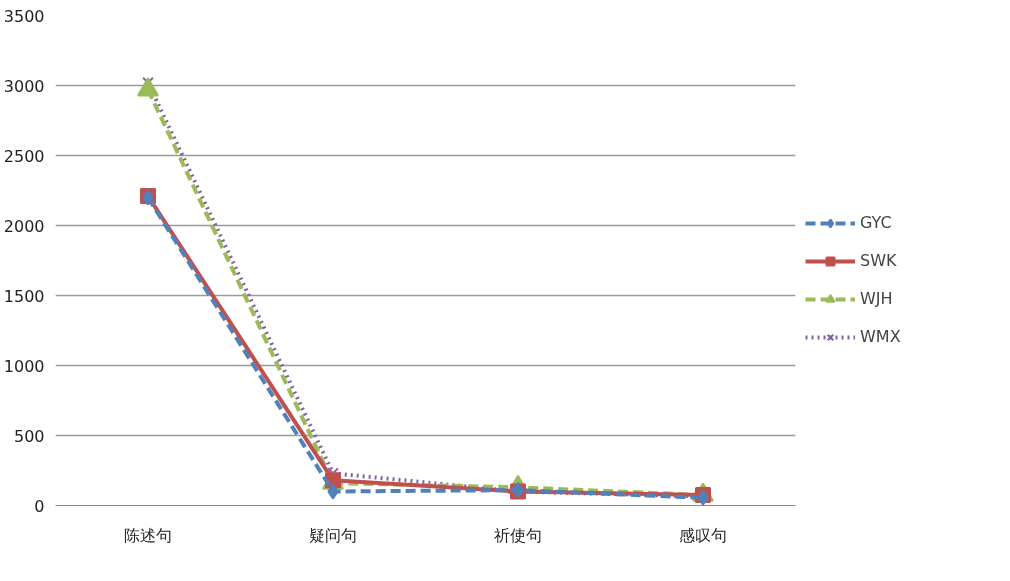 The height and width of the screenshot is (581, 1010). Describe the element at coordinates (24, 16) in the screenshot. I see `y-tick-label: 3500` at that location.